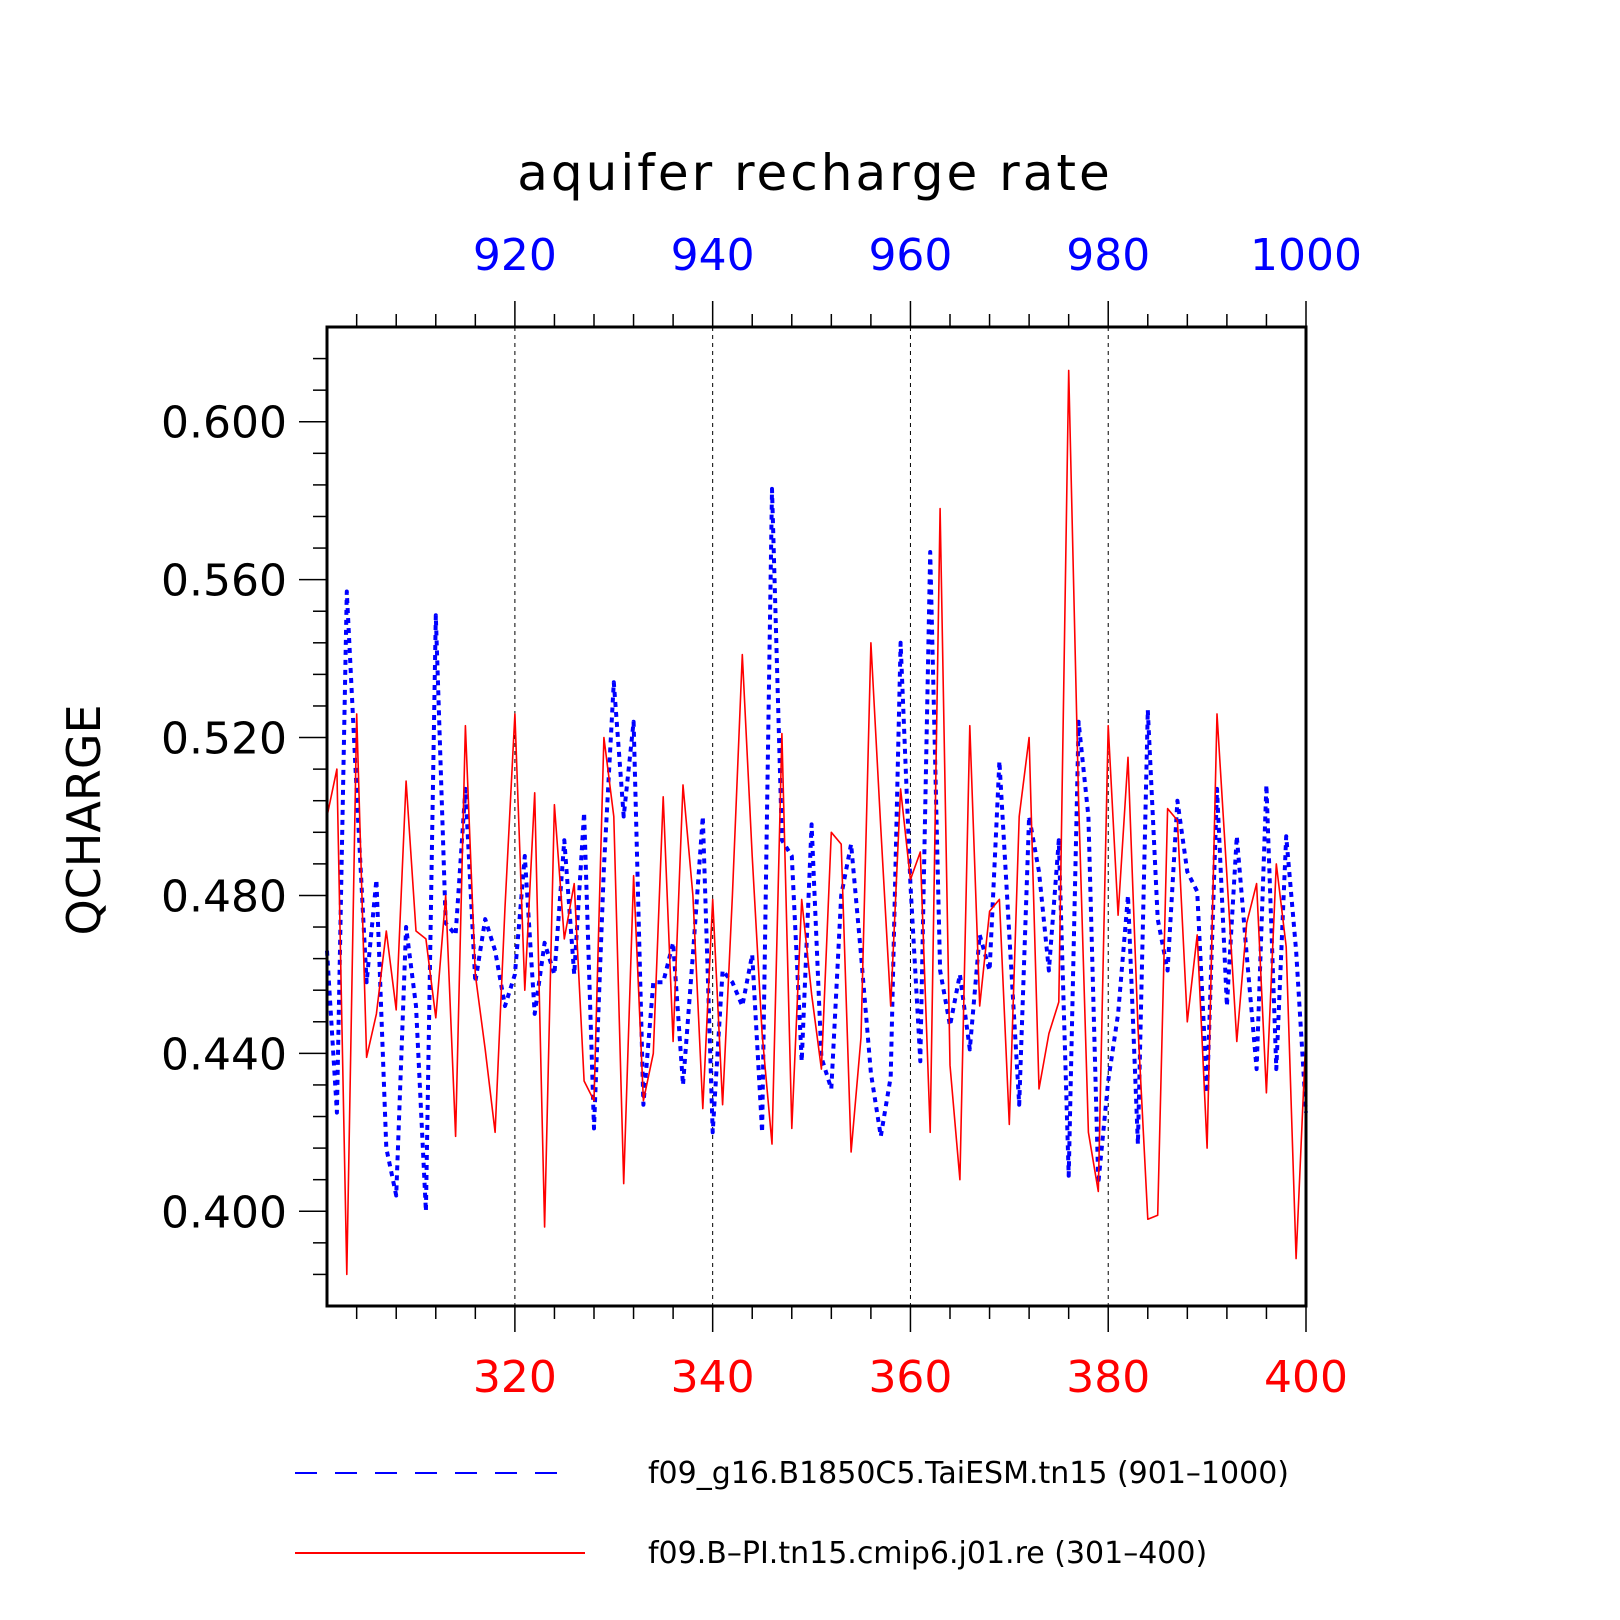 This screenshot has height=1620, width=1620. What do you see at coordinates (910, 255) in the screenshot?
I see `top-tick-label: 960` at bounding box center [910, 255].